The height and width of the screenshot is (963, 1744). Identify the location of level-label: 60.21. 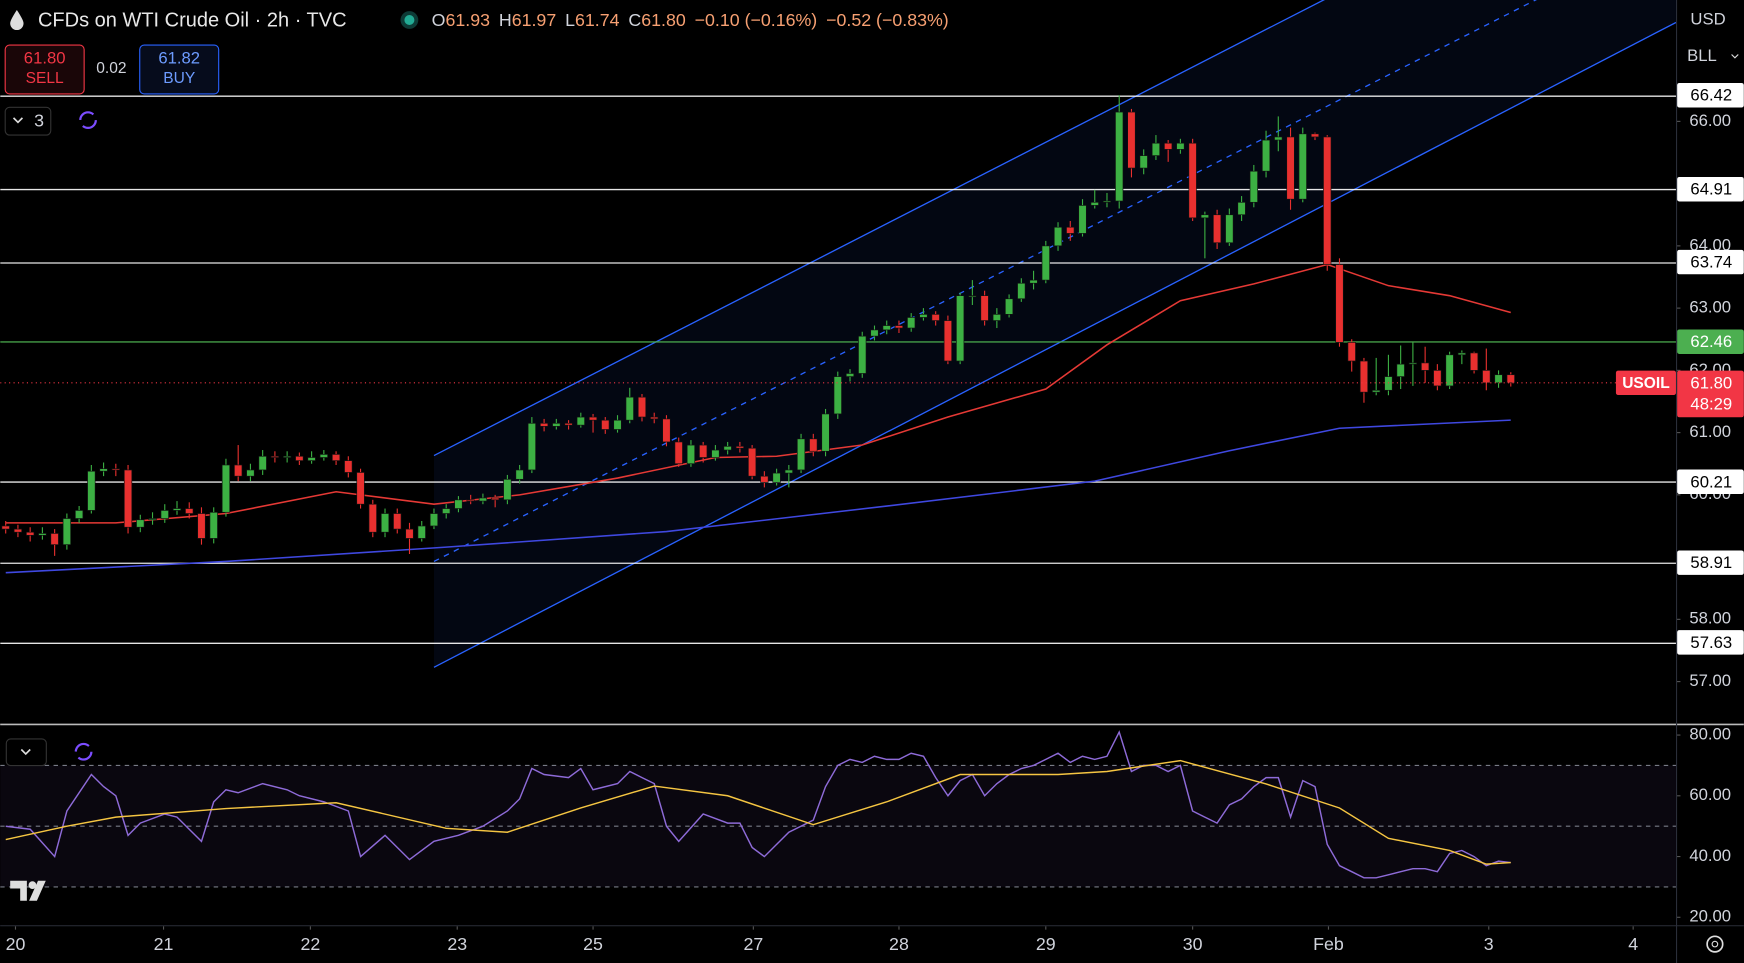
(1711, 481).